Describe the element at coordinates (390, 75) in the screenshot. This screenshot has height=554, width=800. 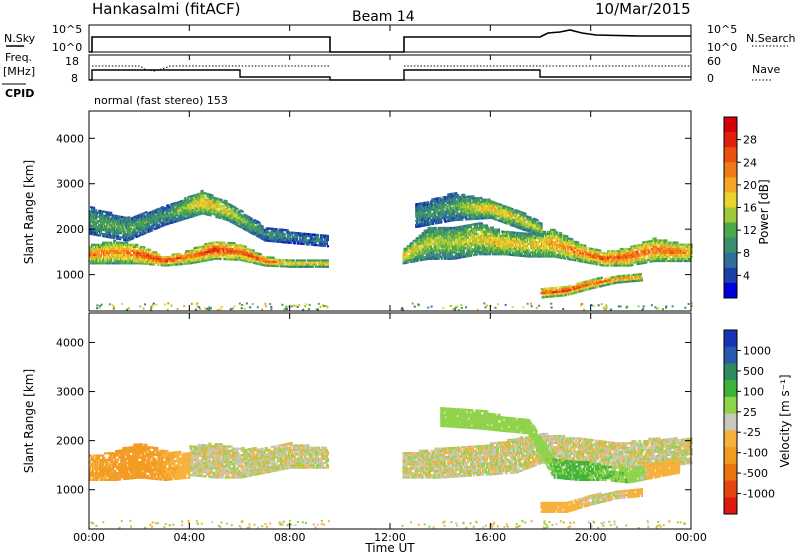
I see `freq-trace` at that location.